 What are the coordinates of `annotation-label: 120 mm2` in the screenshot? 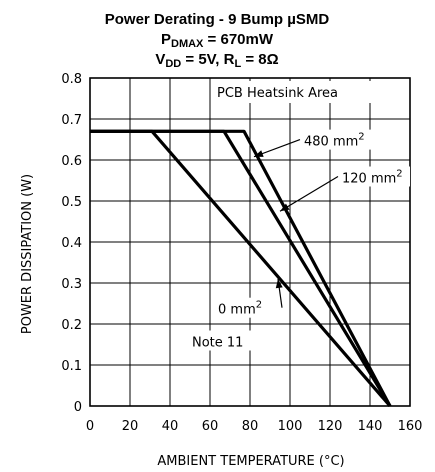 It's located at (372, 178).